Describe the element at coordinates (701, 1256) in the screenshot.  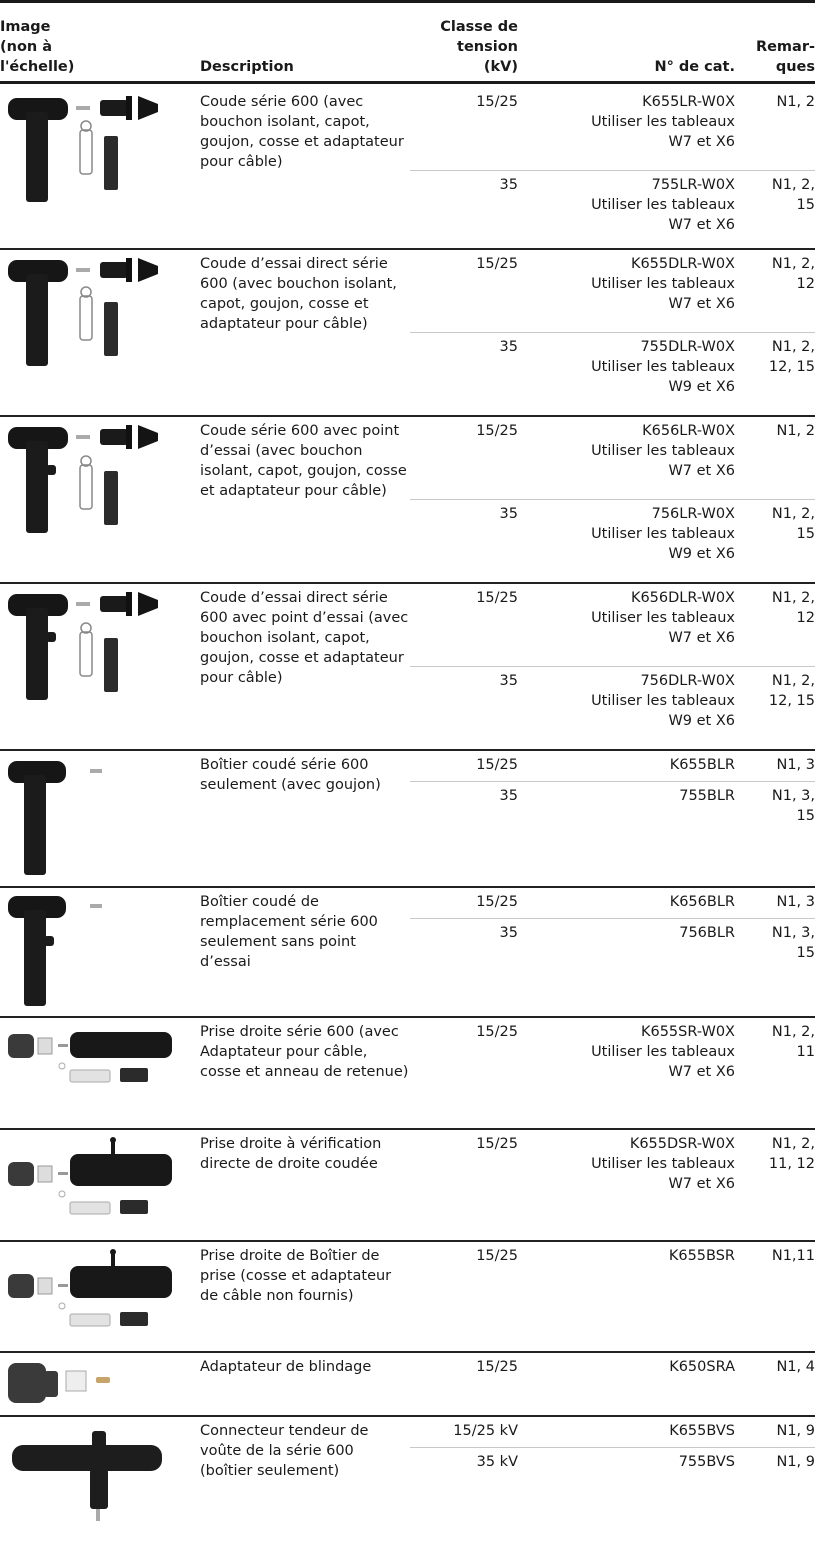
I see `catalog-cell: K655BSR` at that location.